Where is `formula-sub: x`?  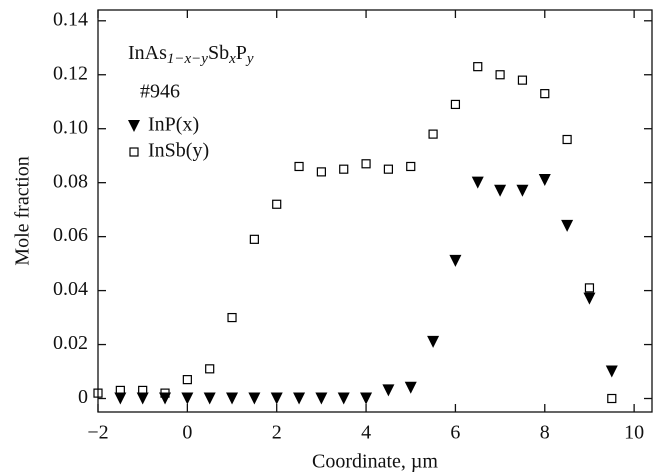 formula-sub: x is located at coordinates (232, 59).